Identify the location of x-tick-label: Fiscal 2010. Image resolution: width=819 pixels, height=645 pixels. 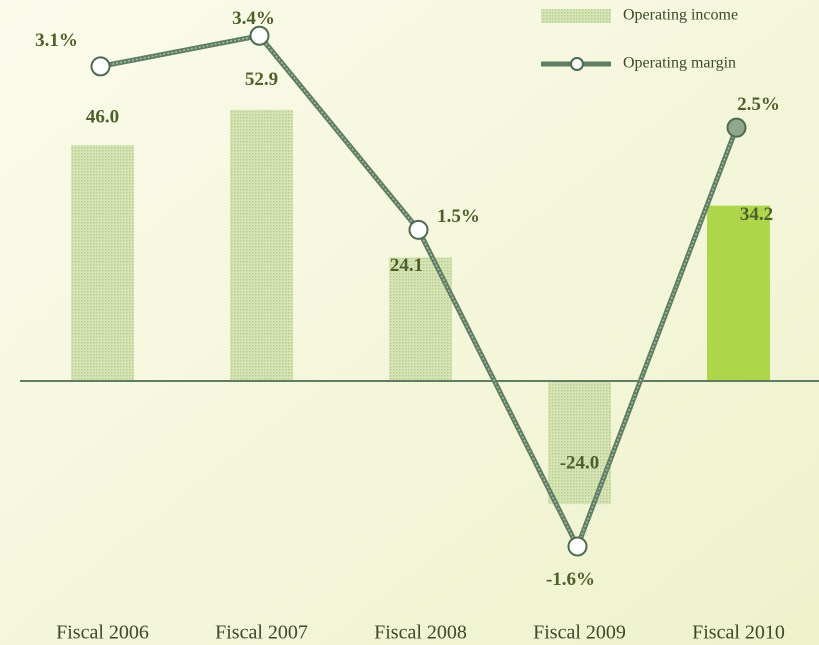
(738, 633).